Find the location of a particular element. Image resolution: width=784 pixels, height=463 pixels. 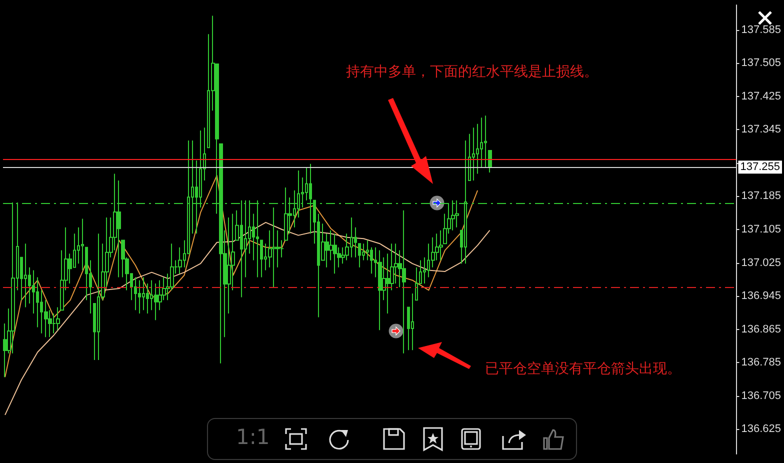

y-tick-label: 136.865 is located at coordinates (761, 329).